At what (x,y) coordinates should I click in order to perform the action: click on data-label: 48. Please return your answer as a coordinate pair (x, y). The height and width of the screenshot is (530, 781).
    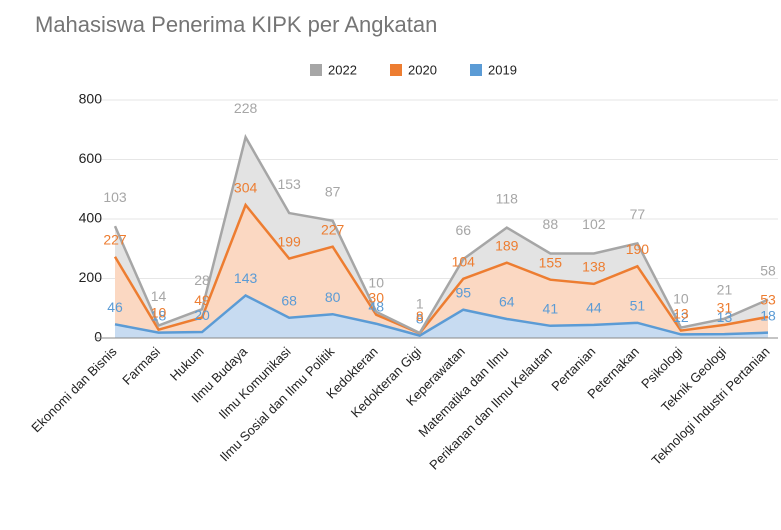
    Looking at the image, I should click on (376, 306).